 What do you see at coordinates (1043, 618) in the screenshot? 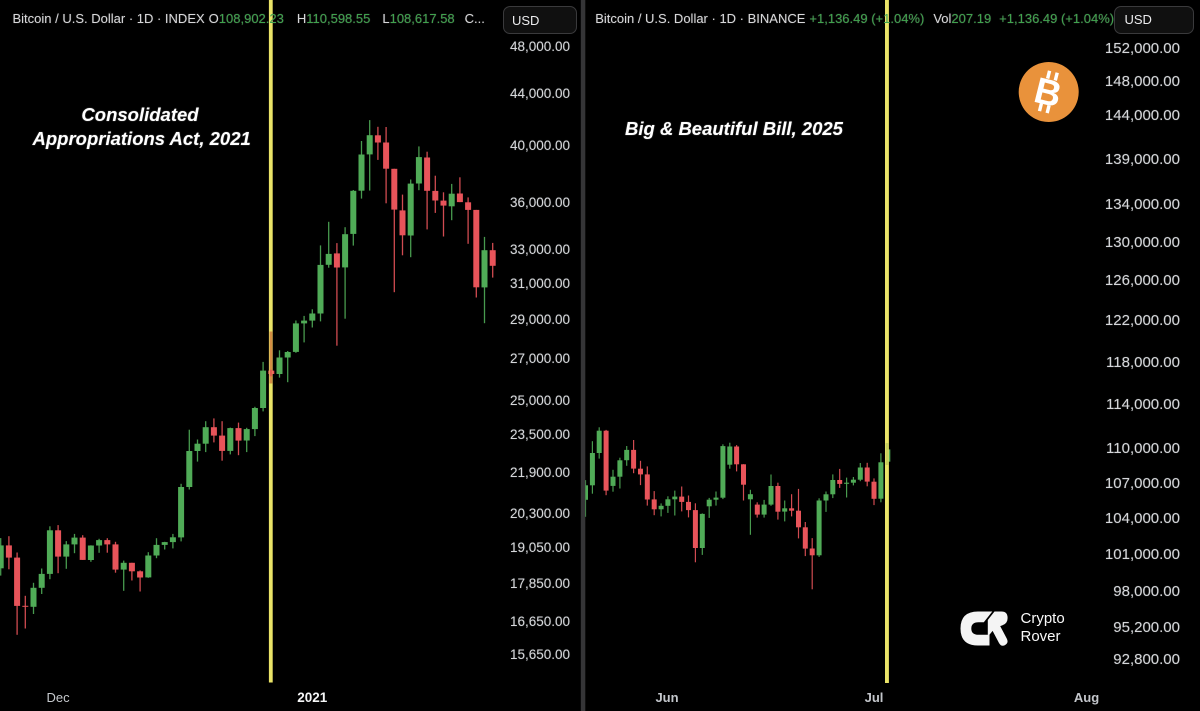
I see `svg-text: Crypto` at bounding box center [1043, 618].